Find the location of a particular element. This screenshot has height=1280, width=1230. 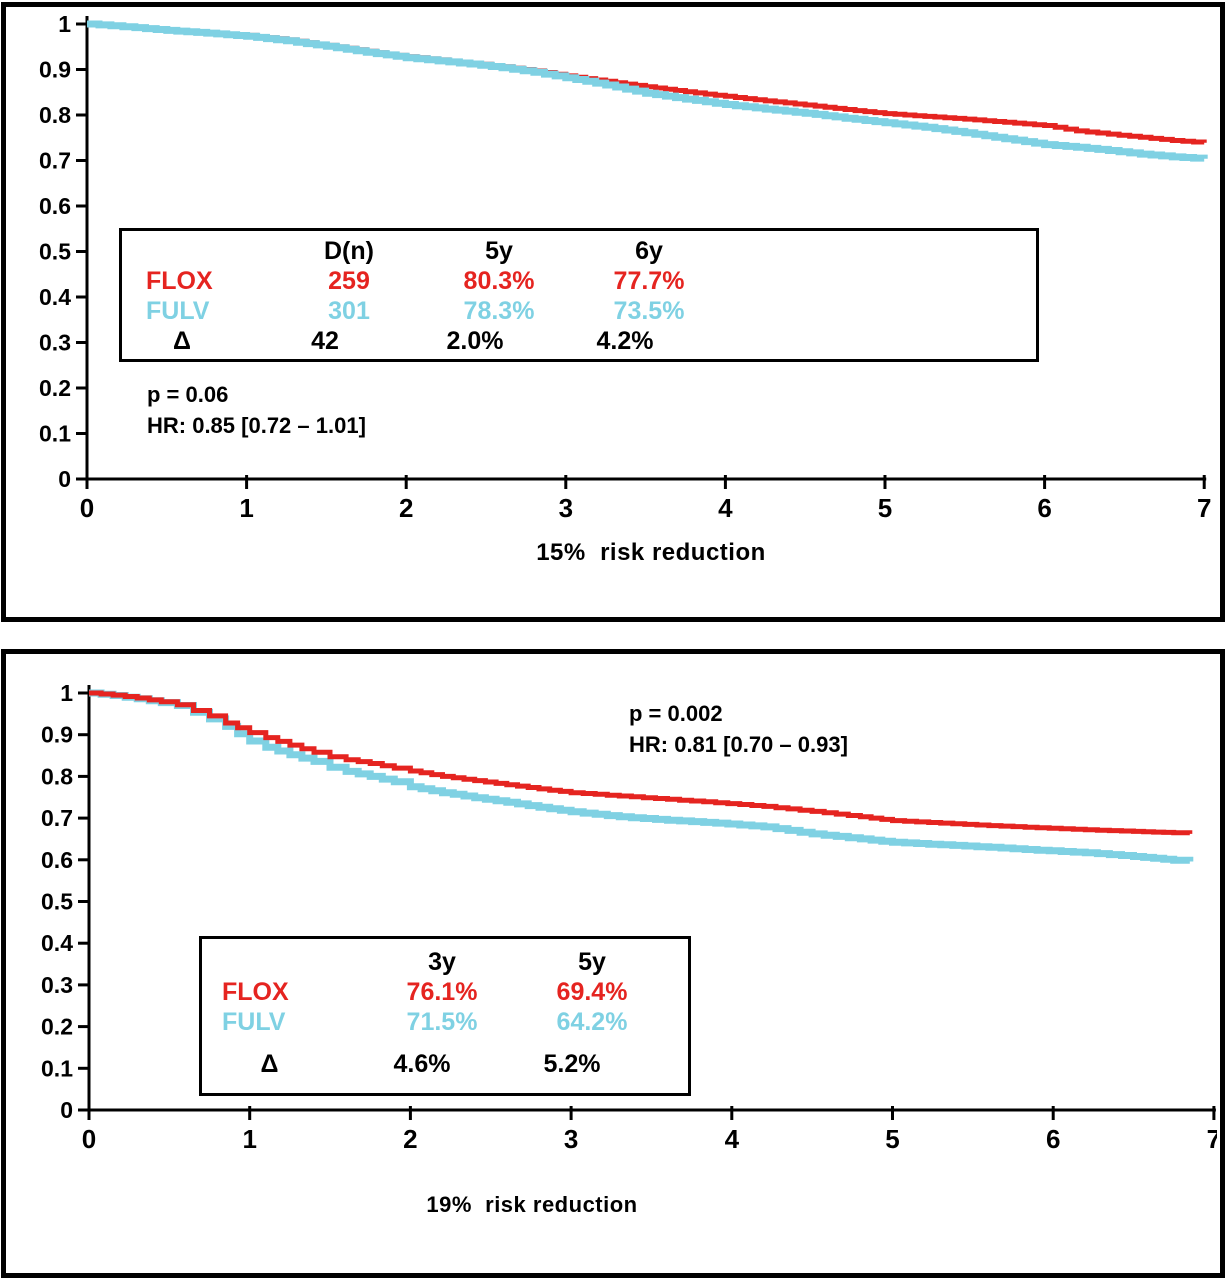

row-value: 73.5% is located at coordinates (649, 311).